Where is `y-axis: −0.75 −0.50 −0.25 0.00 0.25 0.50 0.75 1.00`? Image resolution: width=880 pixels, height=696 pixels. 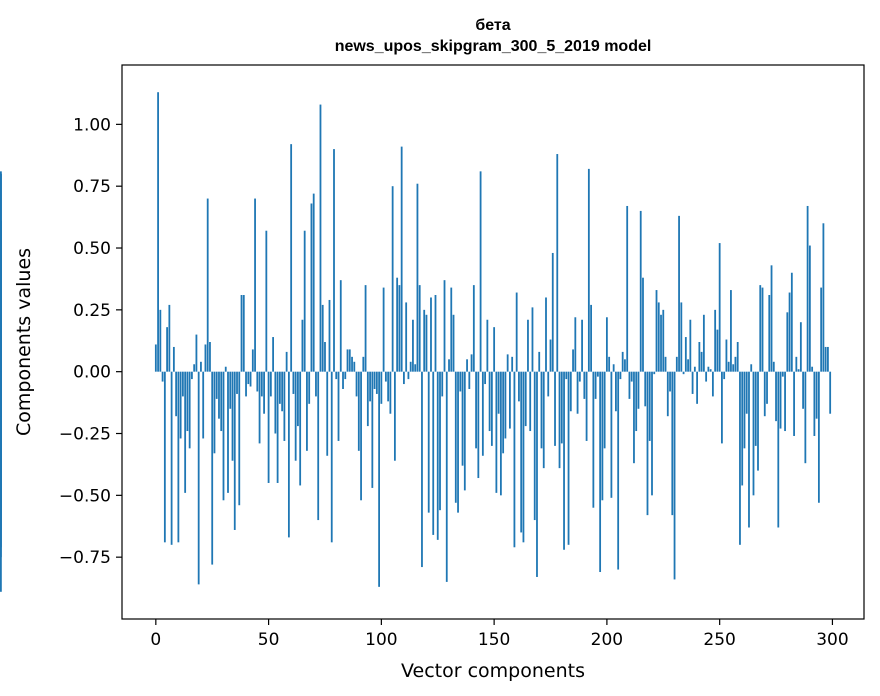 y-axis: −0.75 −0.50 −0.25 0.00 0.25 0.50 0.75 1.00 is located at coordinates (90, 341).